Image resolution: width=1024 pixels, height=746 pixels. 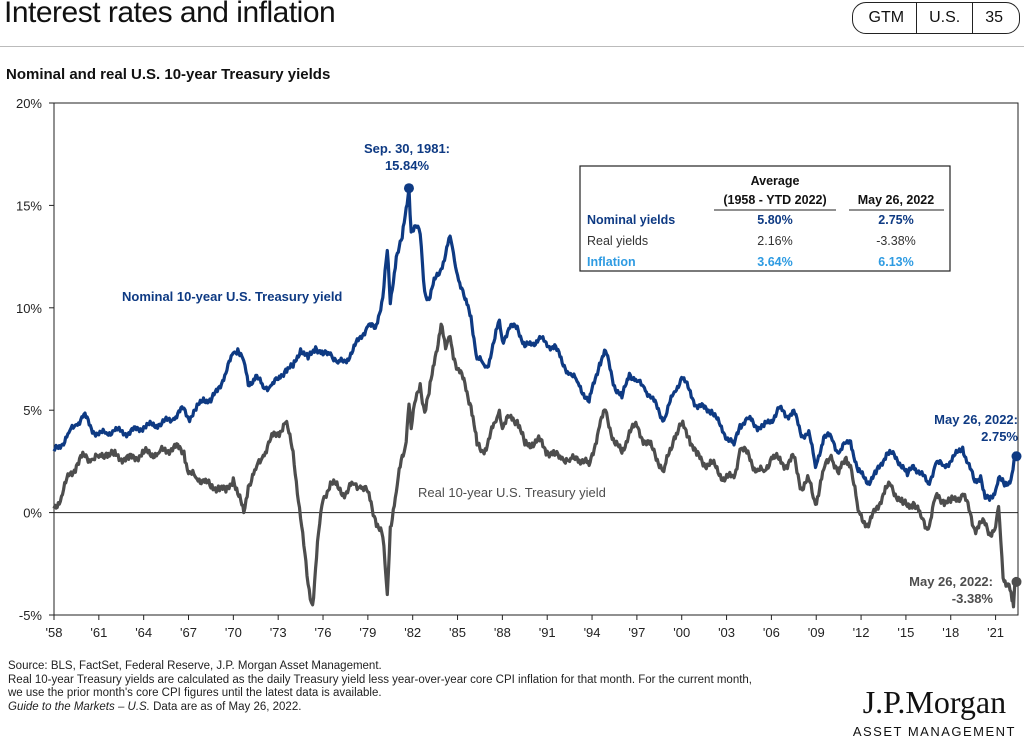 I want to click on x-tick-label: '09, so click(x=816, y=632).